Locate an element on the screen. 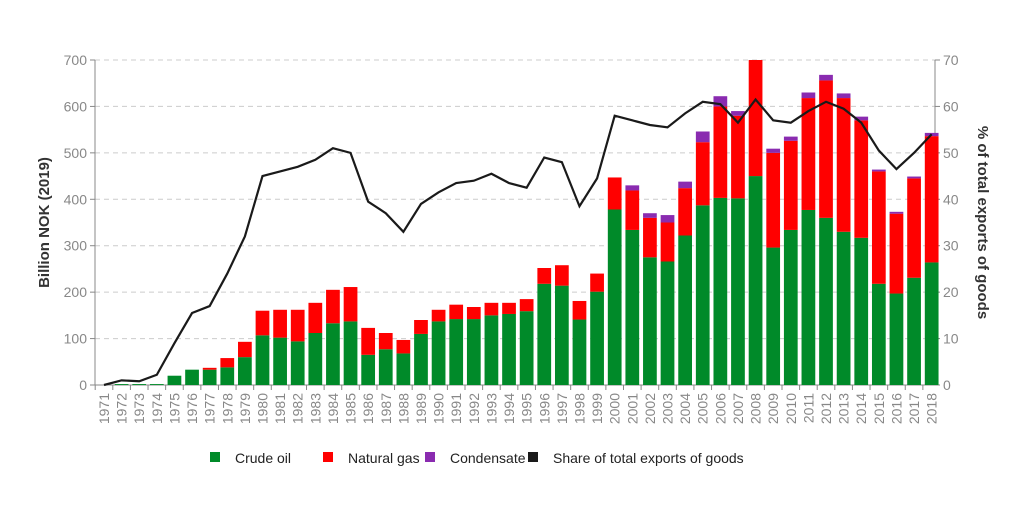 This screenshot has height=510, width=1024. x-tick-label: 2004 is located at coordinates (685, 408).